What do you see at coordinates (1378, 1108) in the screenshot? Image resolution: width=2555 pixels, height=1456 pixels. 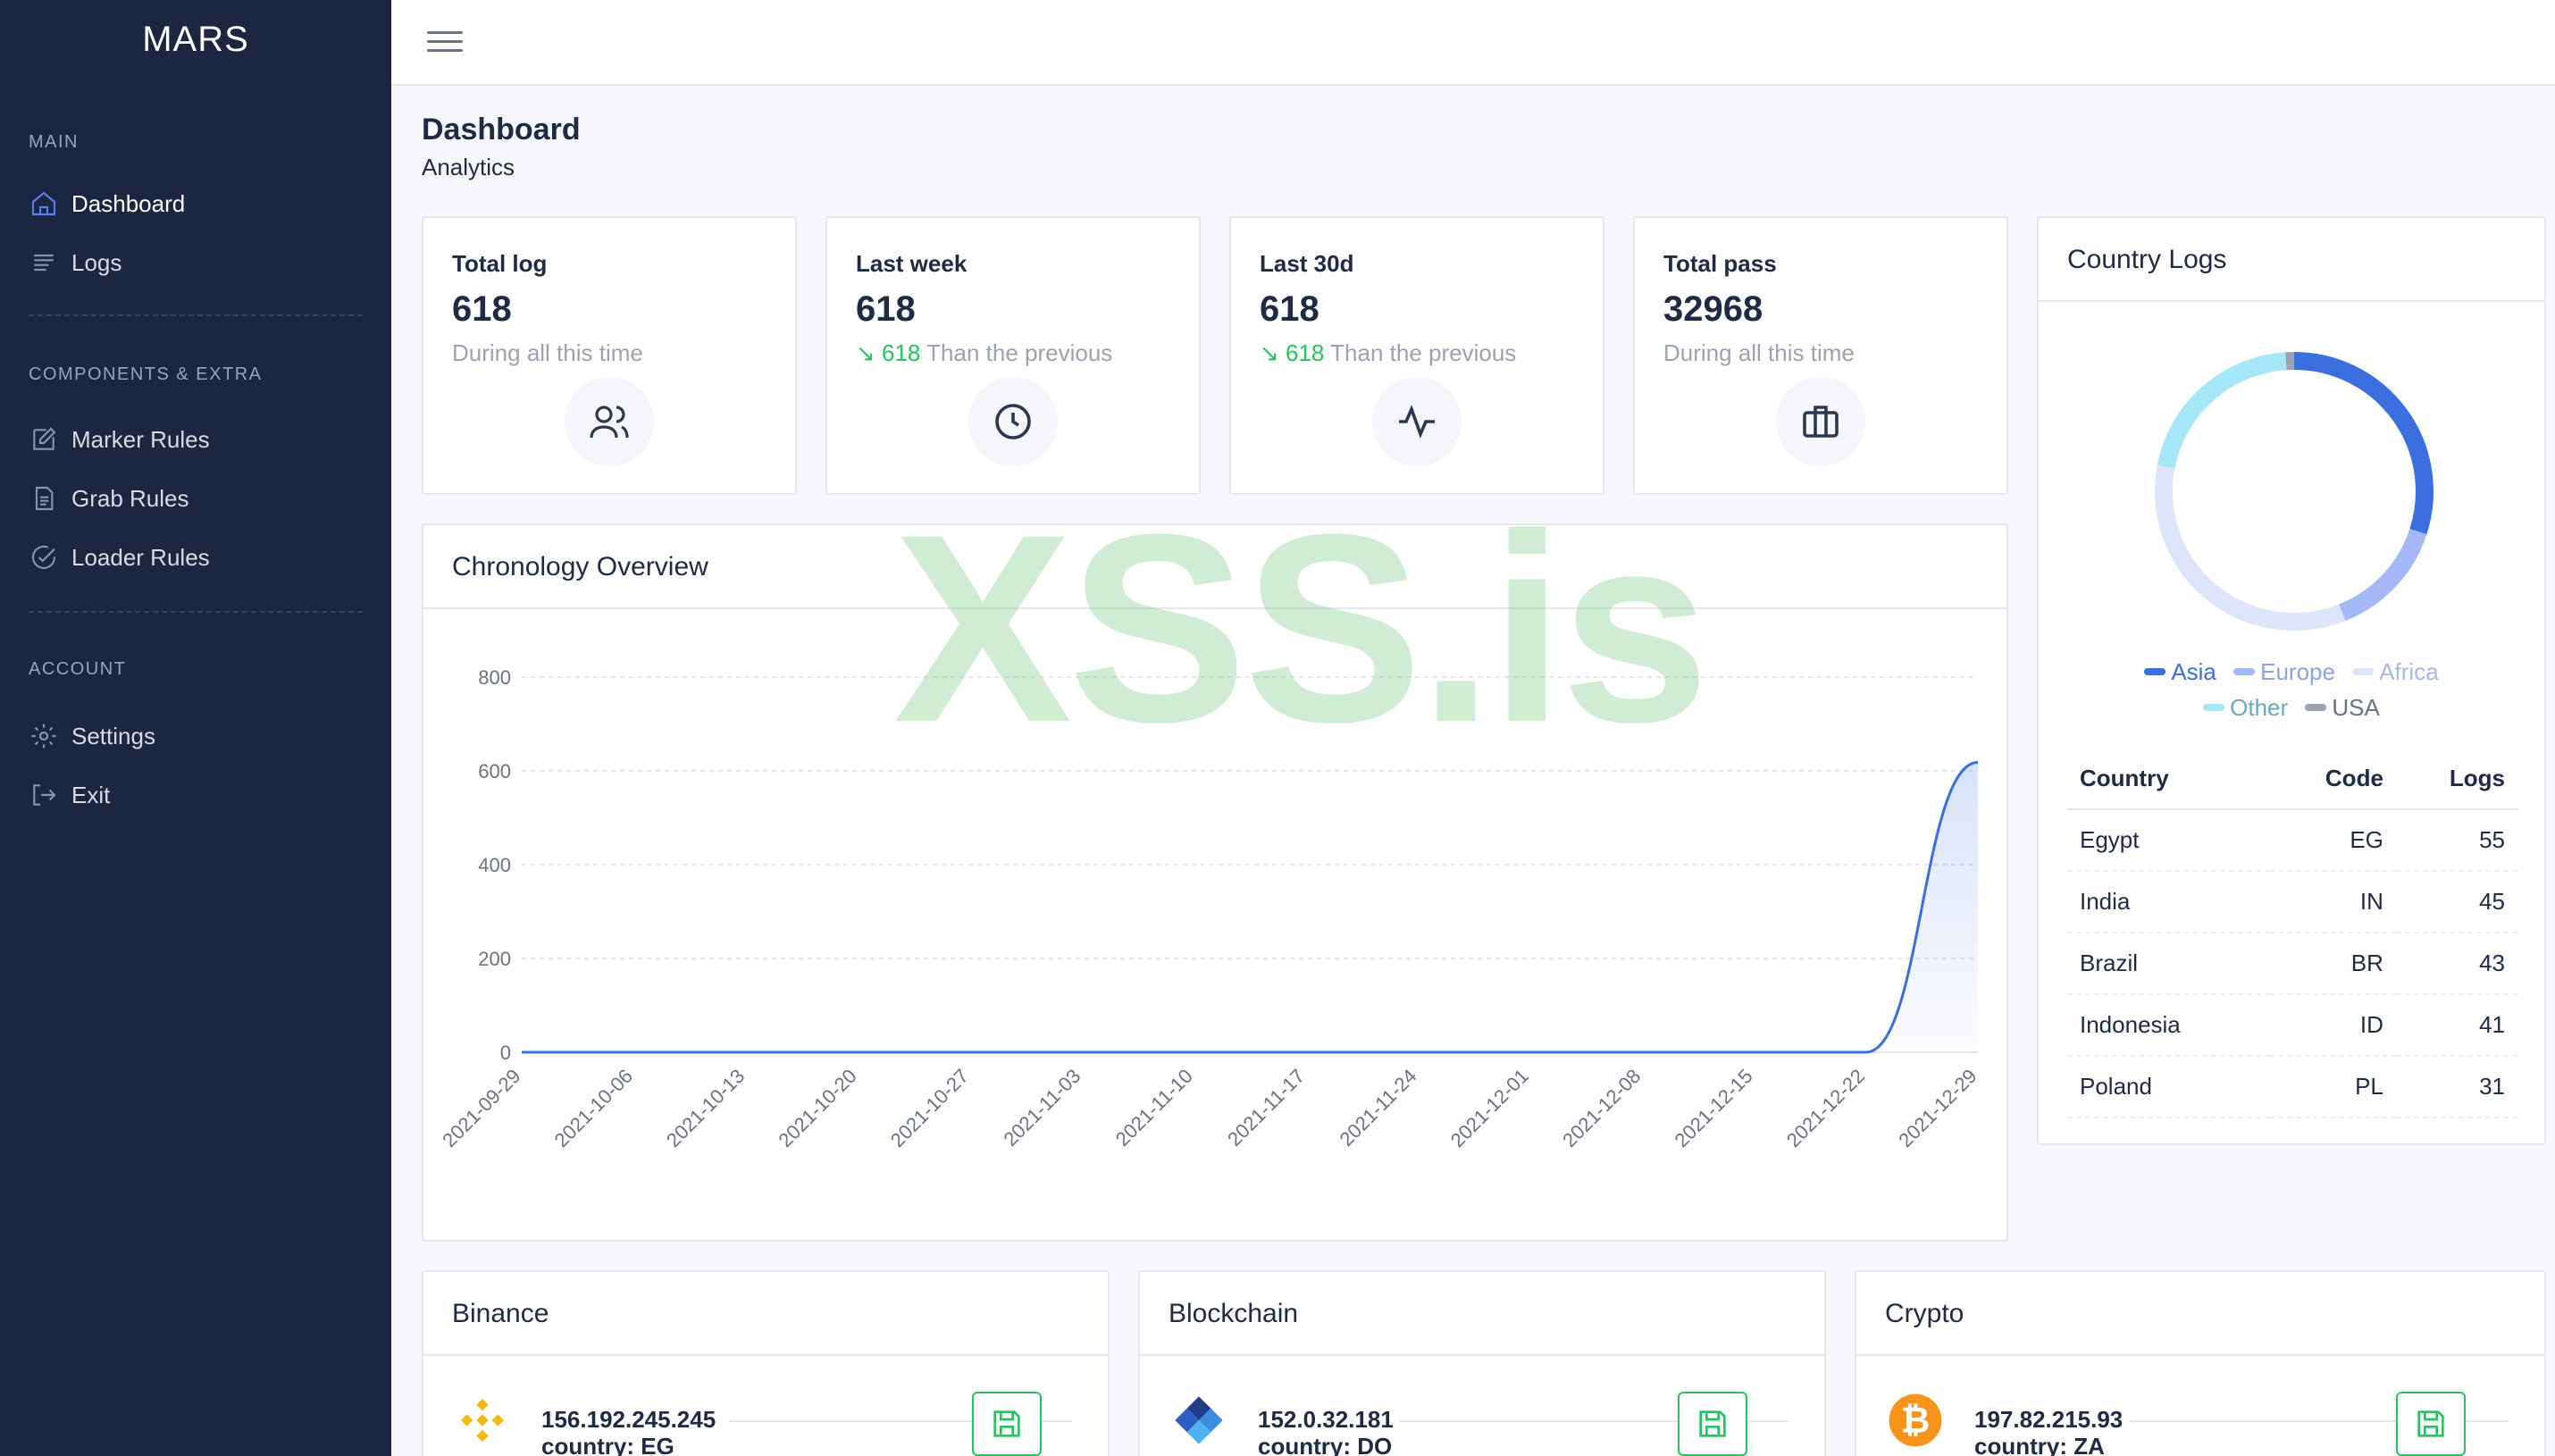 I see `x-tick-label: 2021-11-24` at bounding box center [1378, 1108].